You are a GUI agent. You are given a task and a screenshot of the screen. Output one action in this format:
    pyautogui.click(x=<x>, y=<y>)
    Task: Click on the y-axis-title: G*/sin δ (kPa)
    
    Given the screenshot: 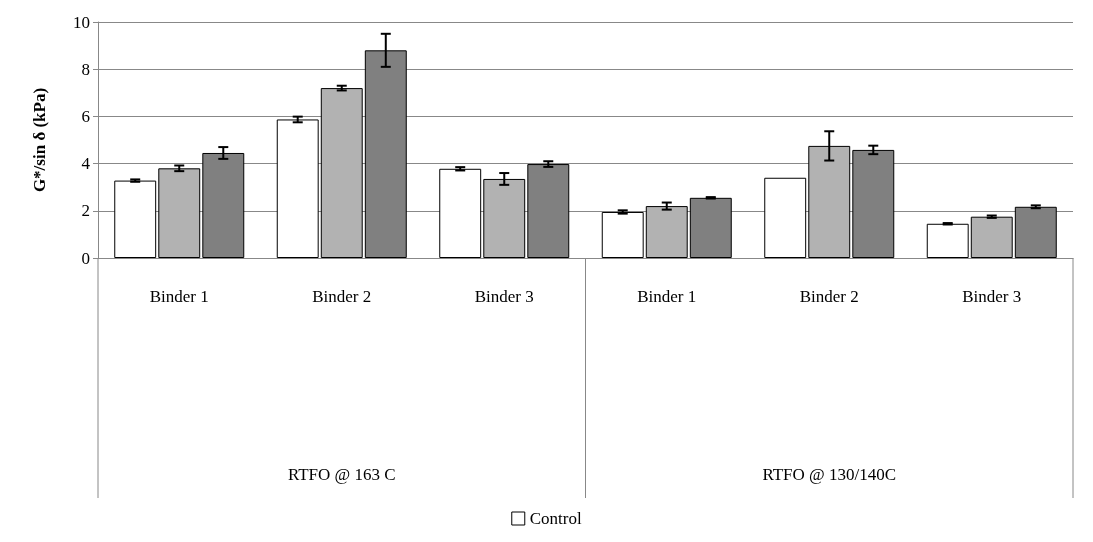 What is the action you would take?
    pyautogui.click(x=39, y=140)
    